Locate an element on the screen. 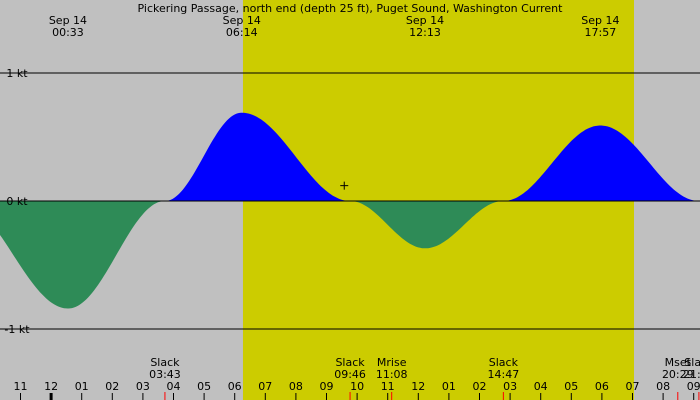 The width and height of the screenshot is (700, 400). event-time-label: 03:43 is located at coordinates (165, 374).